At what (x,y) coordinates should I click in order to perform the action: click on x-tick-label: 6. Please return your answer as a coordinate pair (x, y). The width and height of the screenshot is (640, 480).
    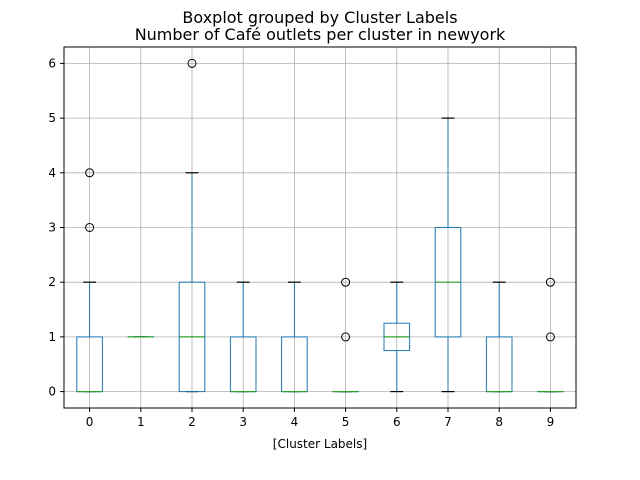
    Looking at the image, I should click on (397, 422).